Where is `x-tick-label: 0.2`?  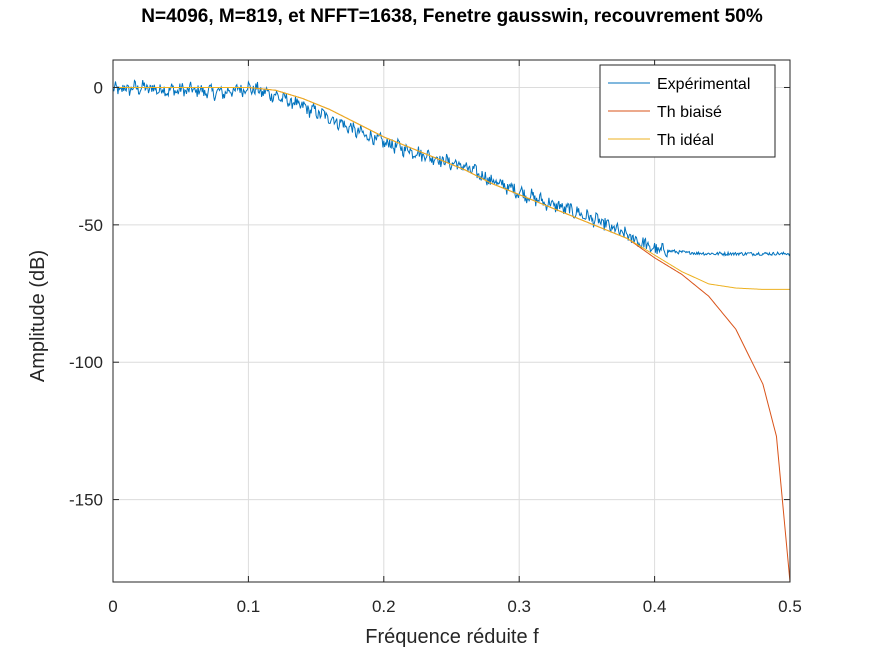 x-tick-label: 0.2 is located at coordinates (384, 606).